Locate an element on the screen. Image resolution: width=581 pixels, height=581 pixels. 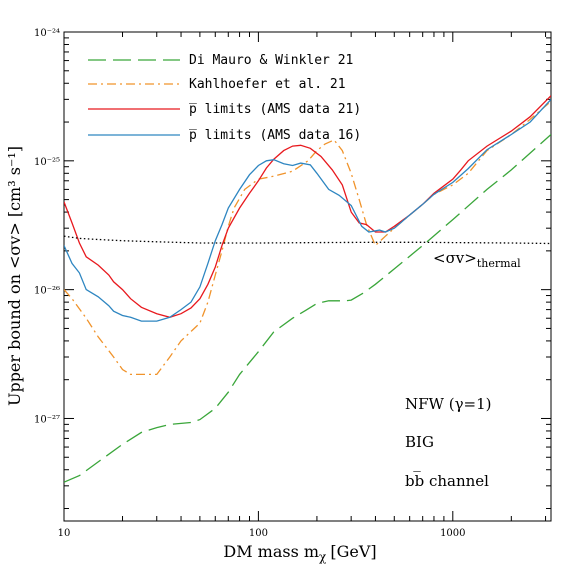
x-tick-label: 100 is located at coordinates (258, 533).